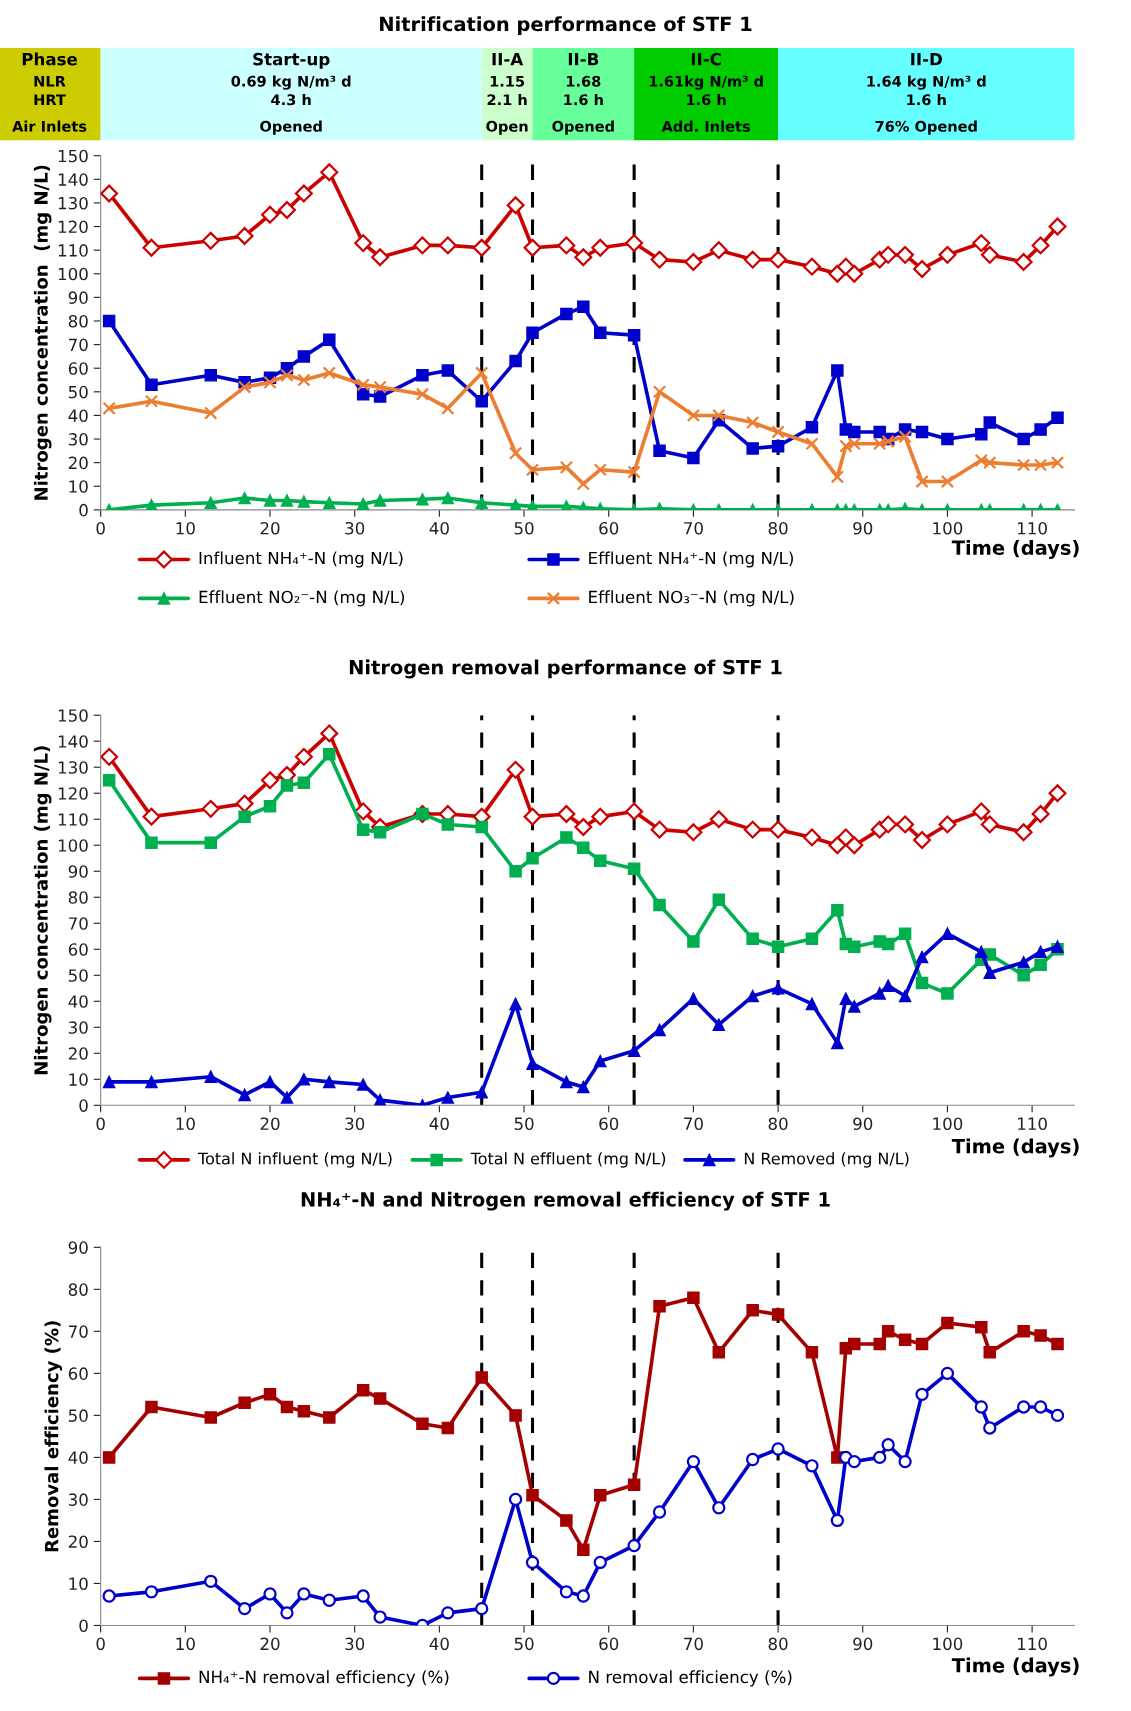 The image size is (1131, 1711). I want to click on text: 0.69 kg N/m³ d, so click(291, 82).